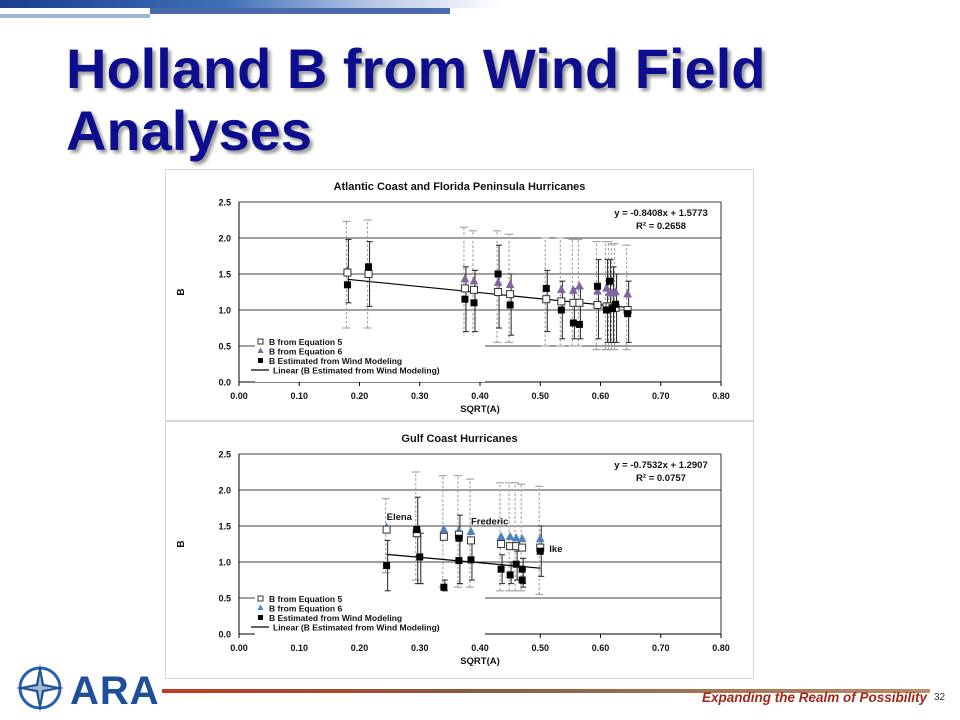 The height and width of the screenshot is (720, 960). What do you see at coordinates (356, 371) in the screenshot?
I see `legend-label: Linear (B Estimated from Wind Modeling)` at bounding box center [356, 371].